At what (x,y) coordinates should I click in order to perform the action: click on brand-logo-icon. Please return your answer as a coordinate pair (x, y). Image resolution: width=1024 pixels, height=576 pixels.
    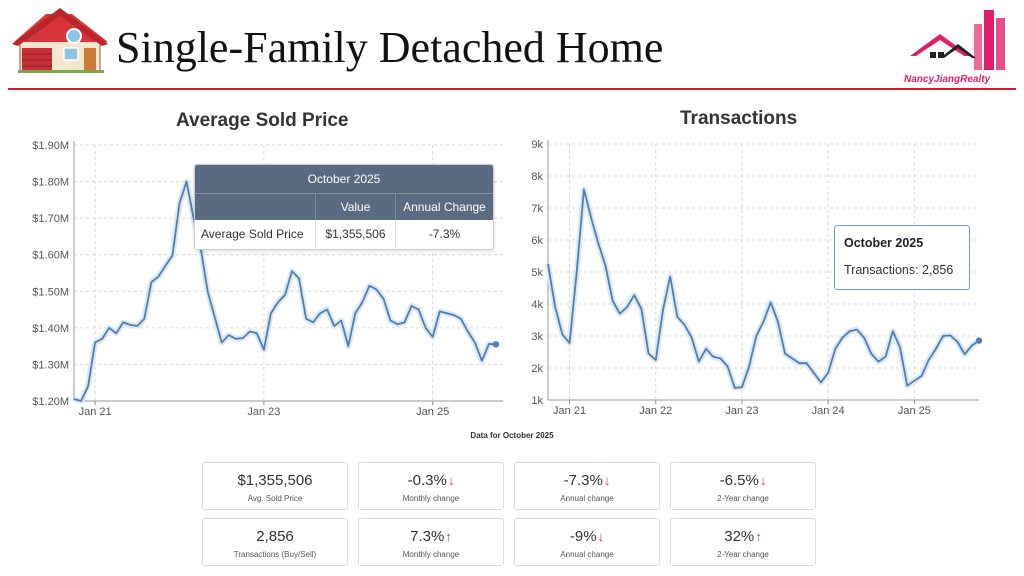
    Looking at the image, I should click on (957, 40).